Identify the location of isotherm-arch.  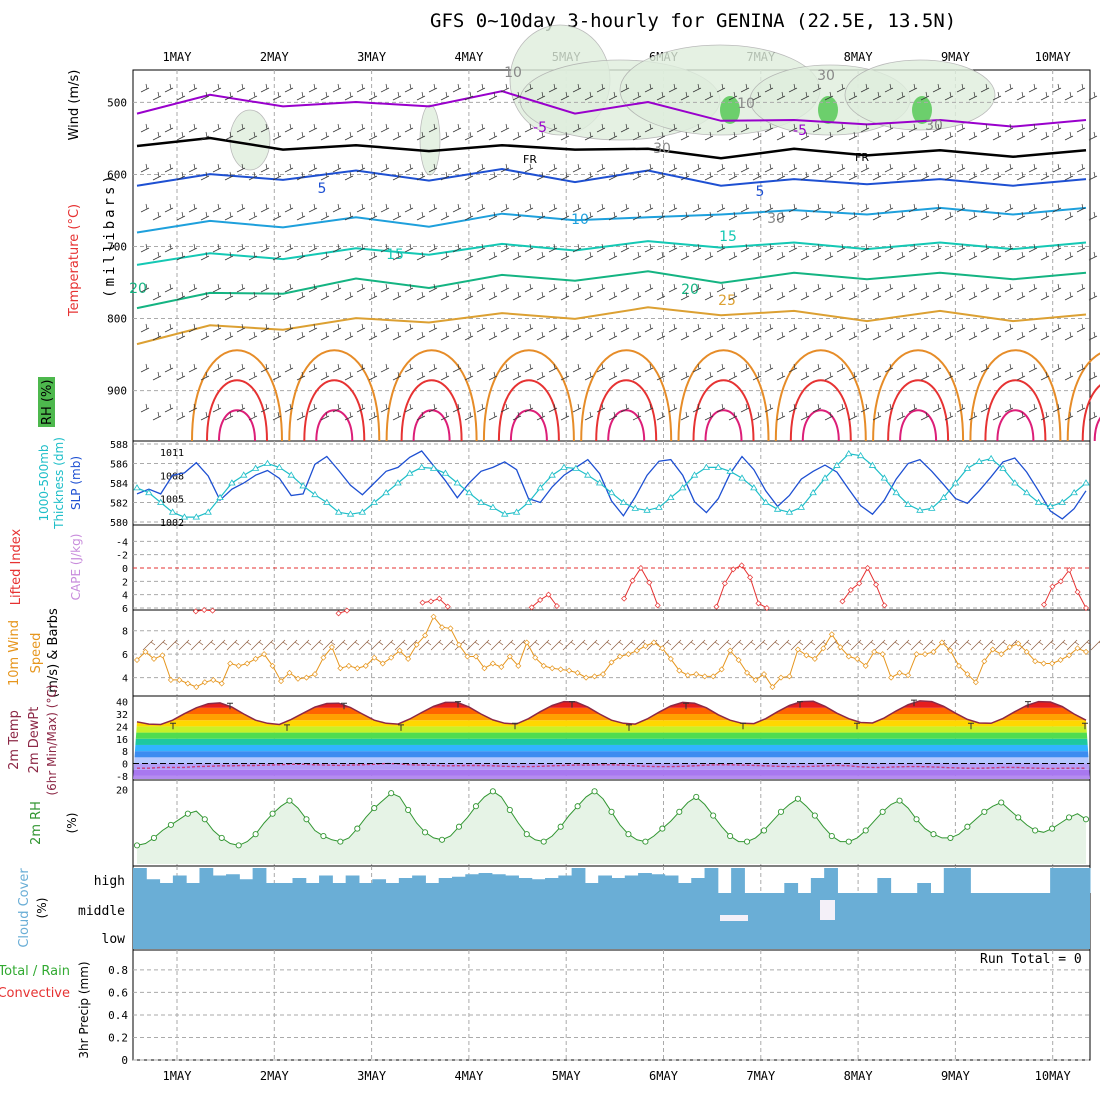
(237, 425).